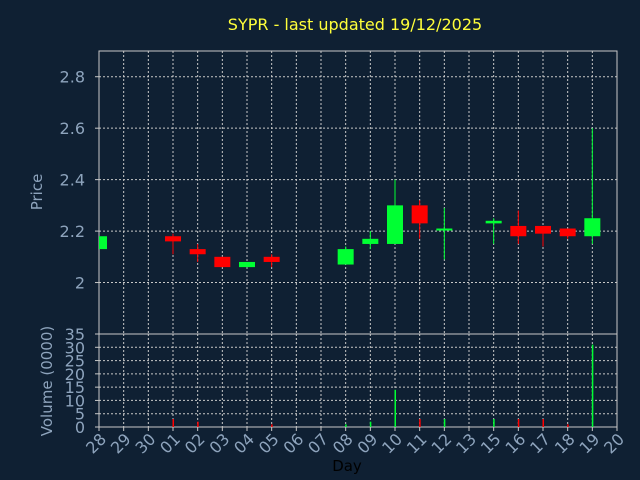  I want to click on x-axis-label: Day, so click(347, 466).